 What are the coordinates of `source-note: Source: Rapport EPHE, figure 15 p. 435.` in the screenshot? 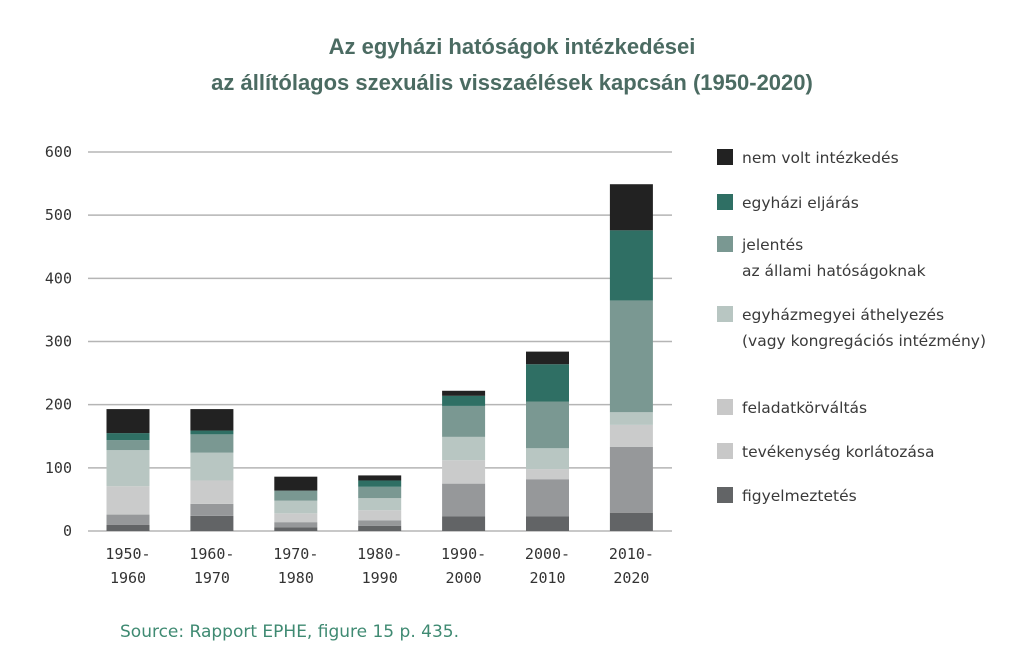 It's located at (289, 632).